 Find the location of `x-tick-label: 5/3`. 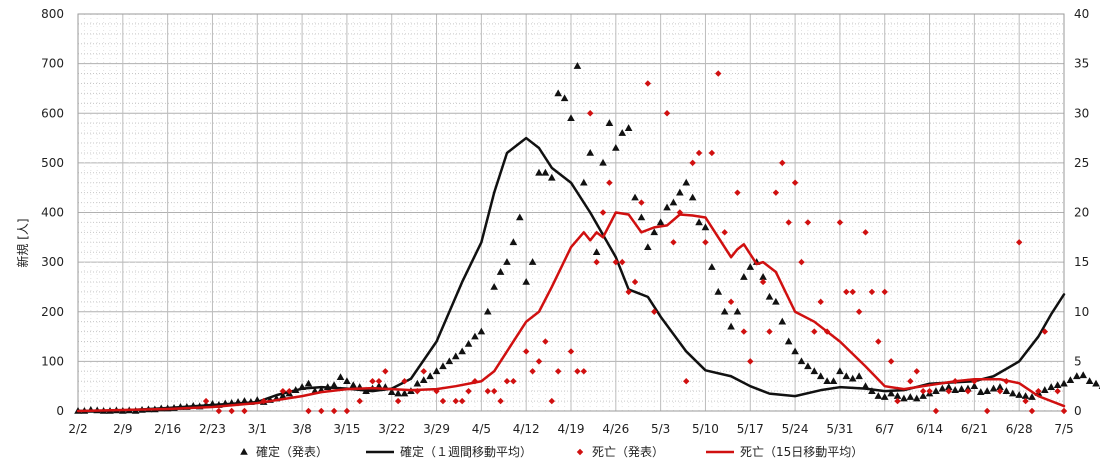

x-tick-label: 5/3 is located at coordinates (660, 429).